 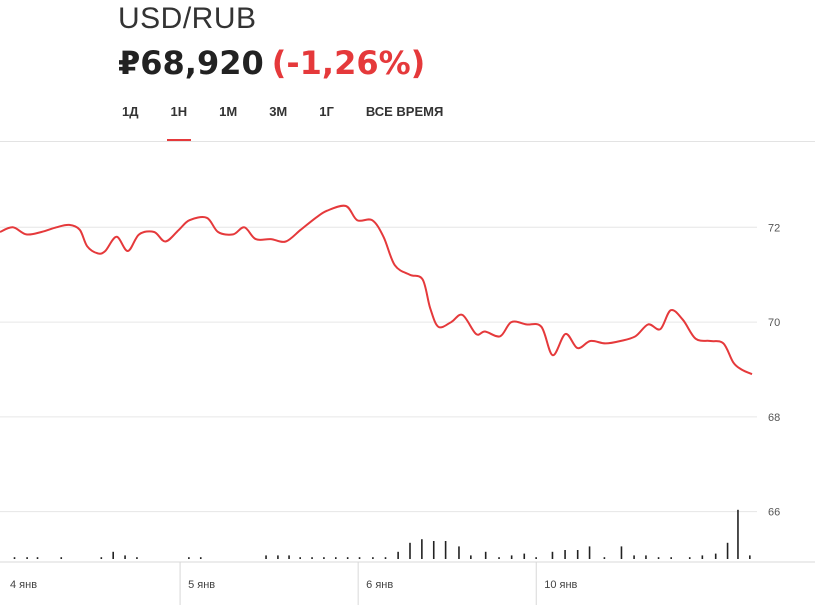 What do you see at coordinates (774, 228) in the screenshot?
I see `y-tick-label: 72` at bounding box center [774, 228].